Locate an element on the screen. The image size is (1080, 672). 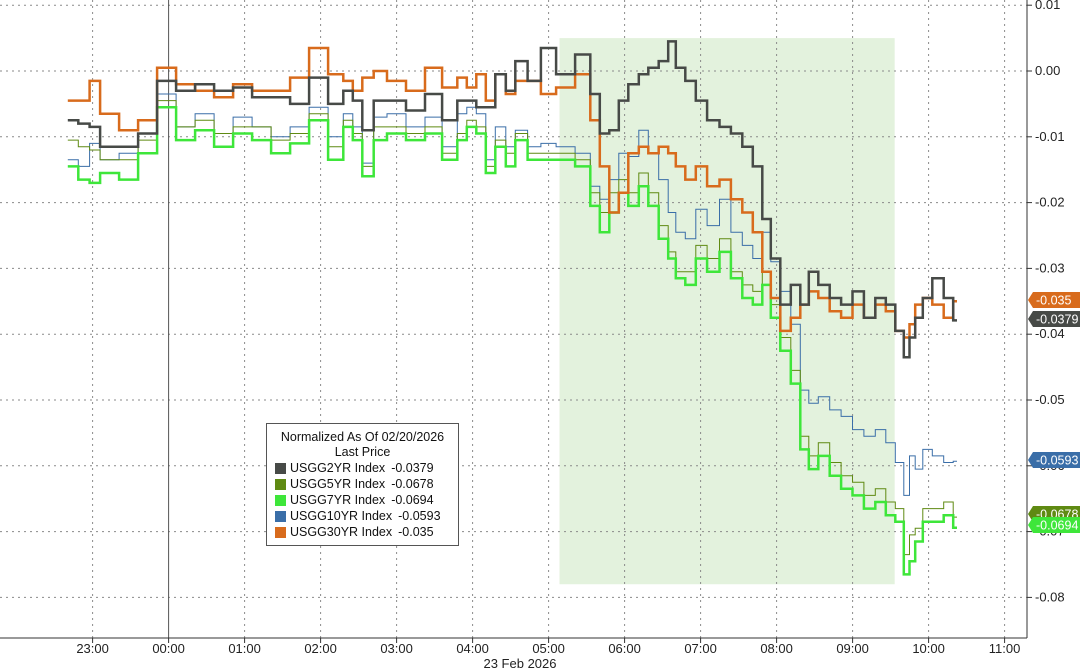
x-tick-label: 10:00 is located at coordinates (928, 648).